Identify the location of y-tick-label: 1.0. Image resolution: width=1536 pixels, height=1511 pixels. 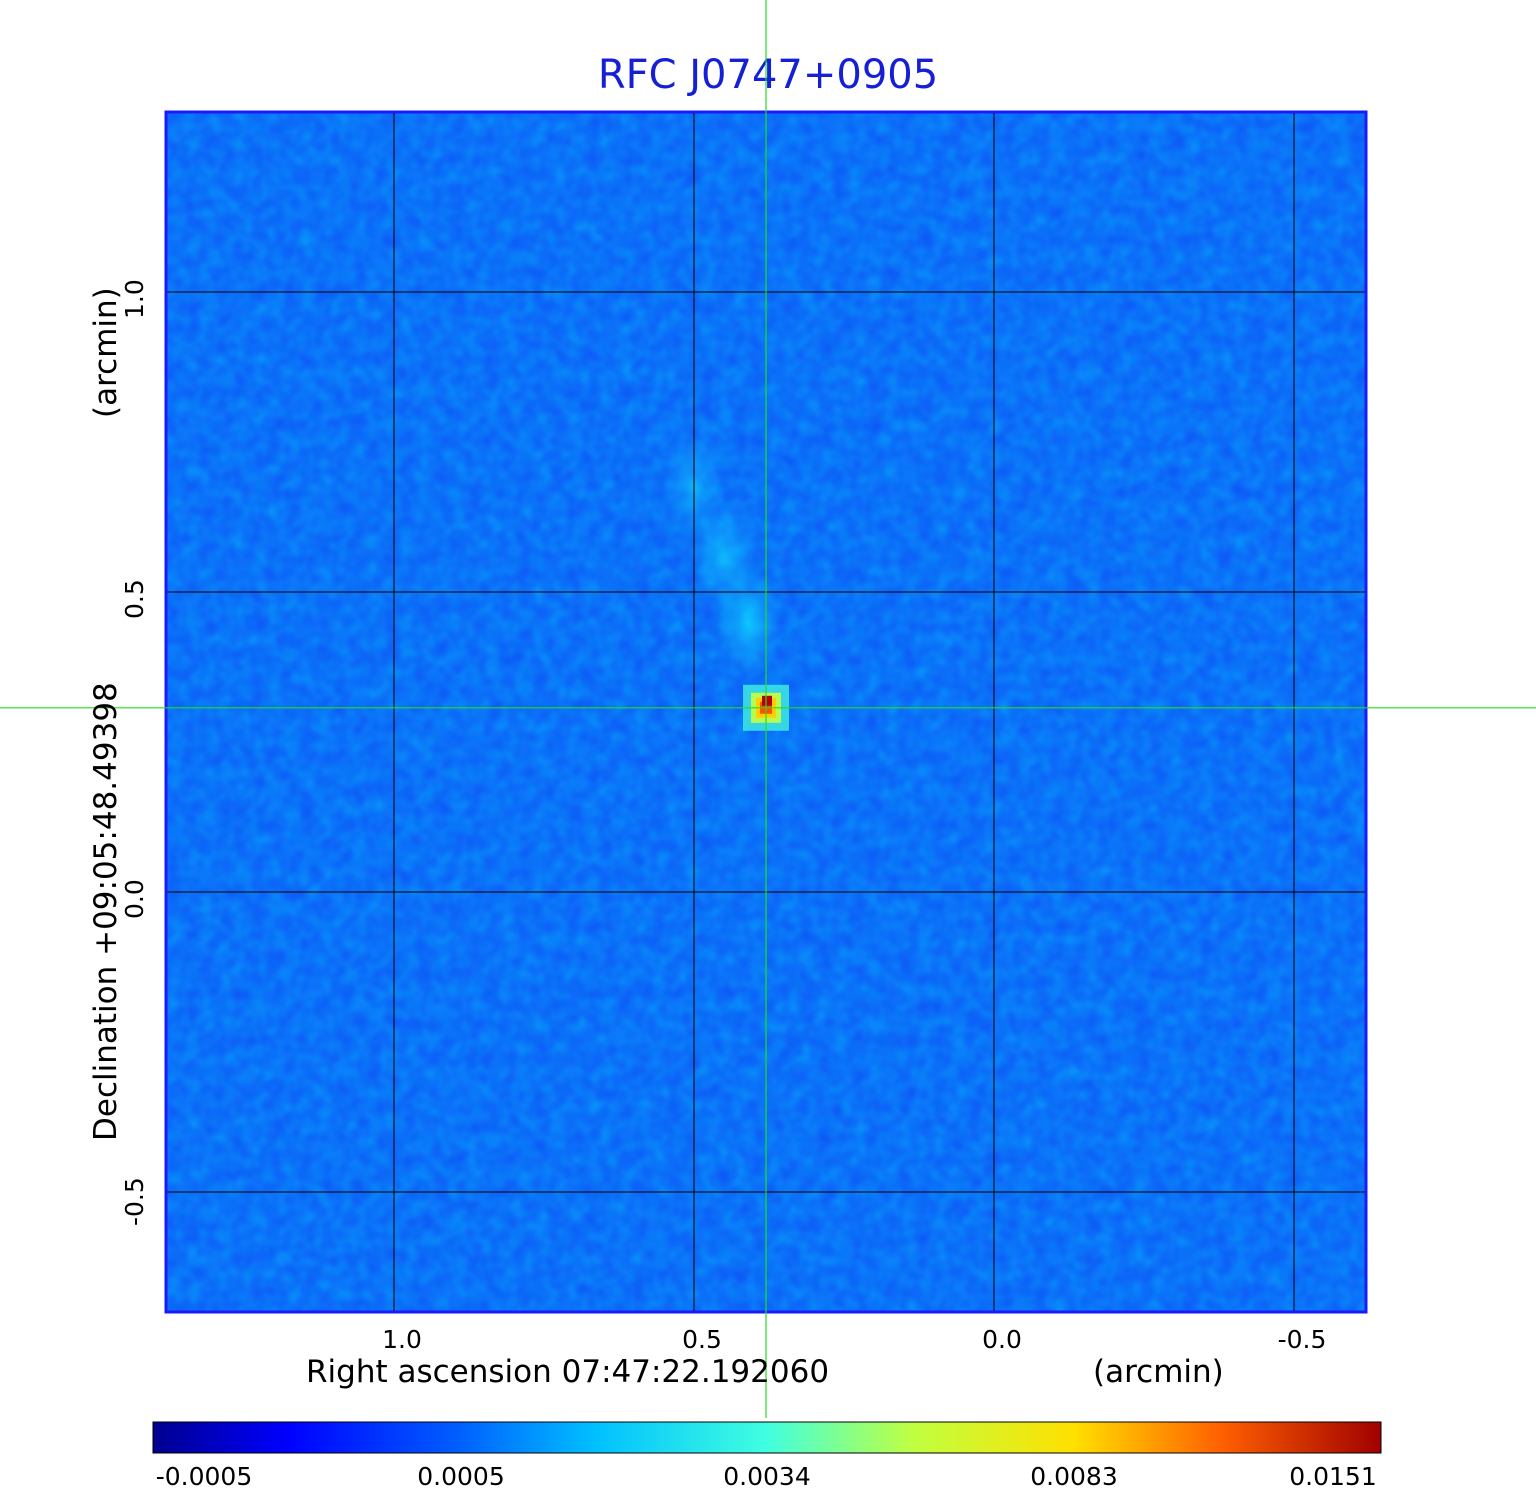
(134, 298).